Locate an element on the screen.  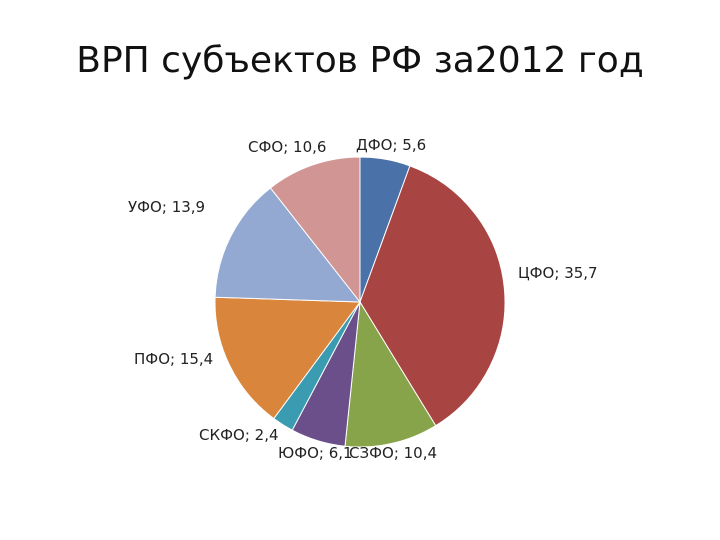
label-category: ЮФО is located at coordinates (298, 453).